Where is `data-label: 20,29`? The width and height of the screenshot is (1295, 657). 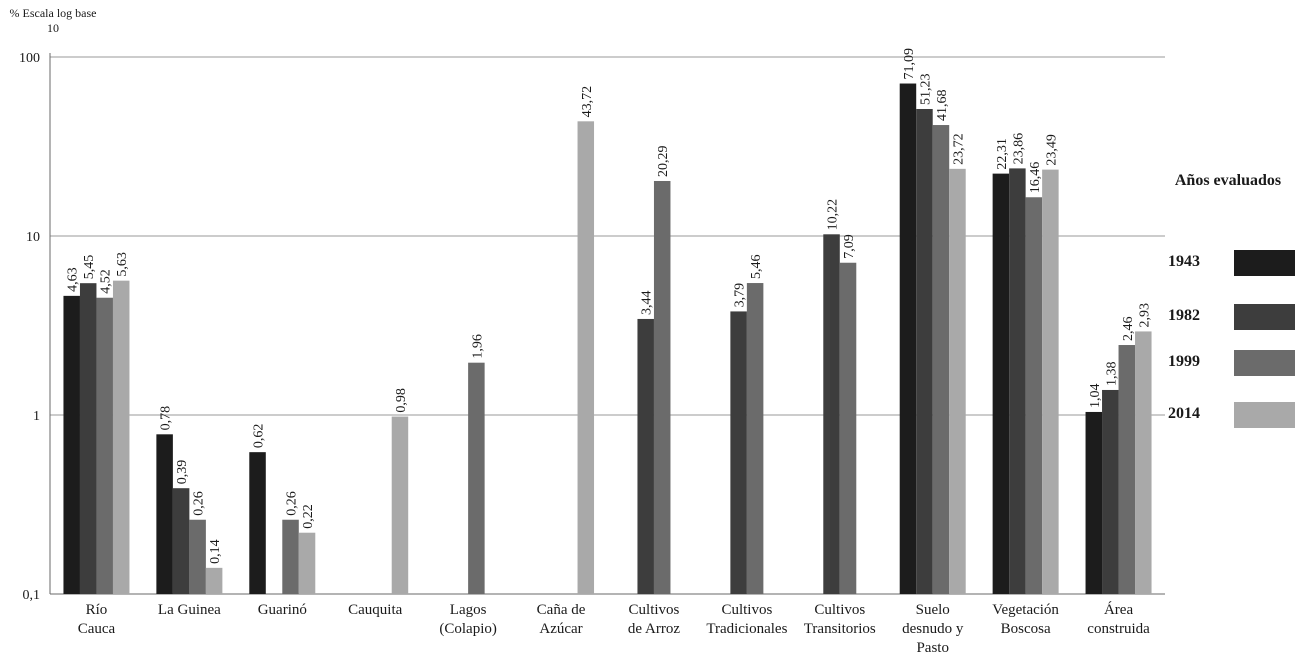 data-label: 20,29 is located at coordinates (663, 161).